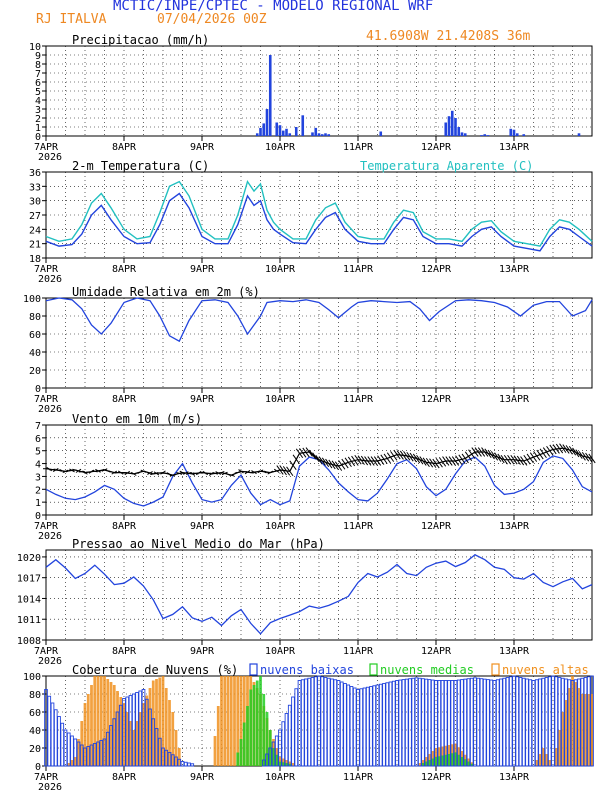 This screenshot has height=792, width=612. I want to click on y-tick-label: 4, so click(38, 465).